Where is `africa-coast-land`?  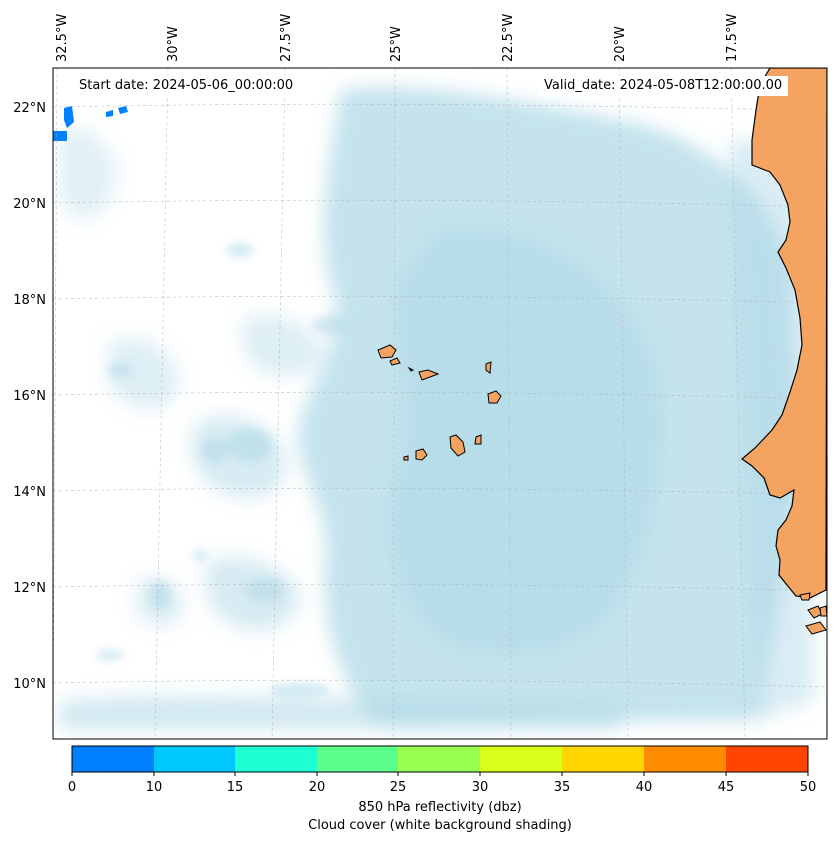
africa-coast-land is located at coordinates (784, 333).